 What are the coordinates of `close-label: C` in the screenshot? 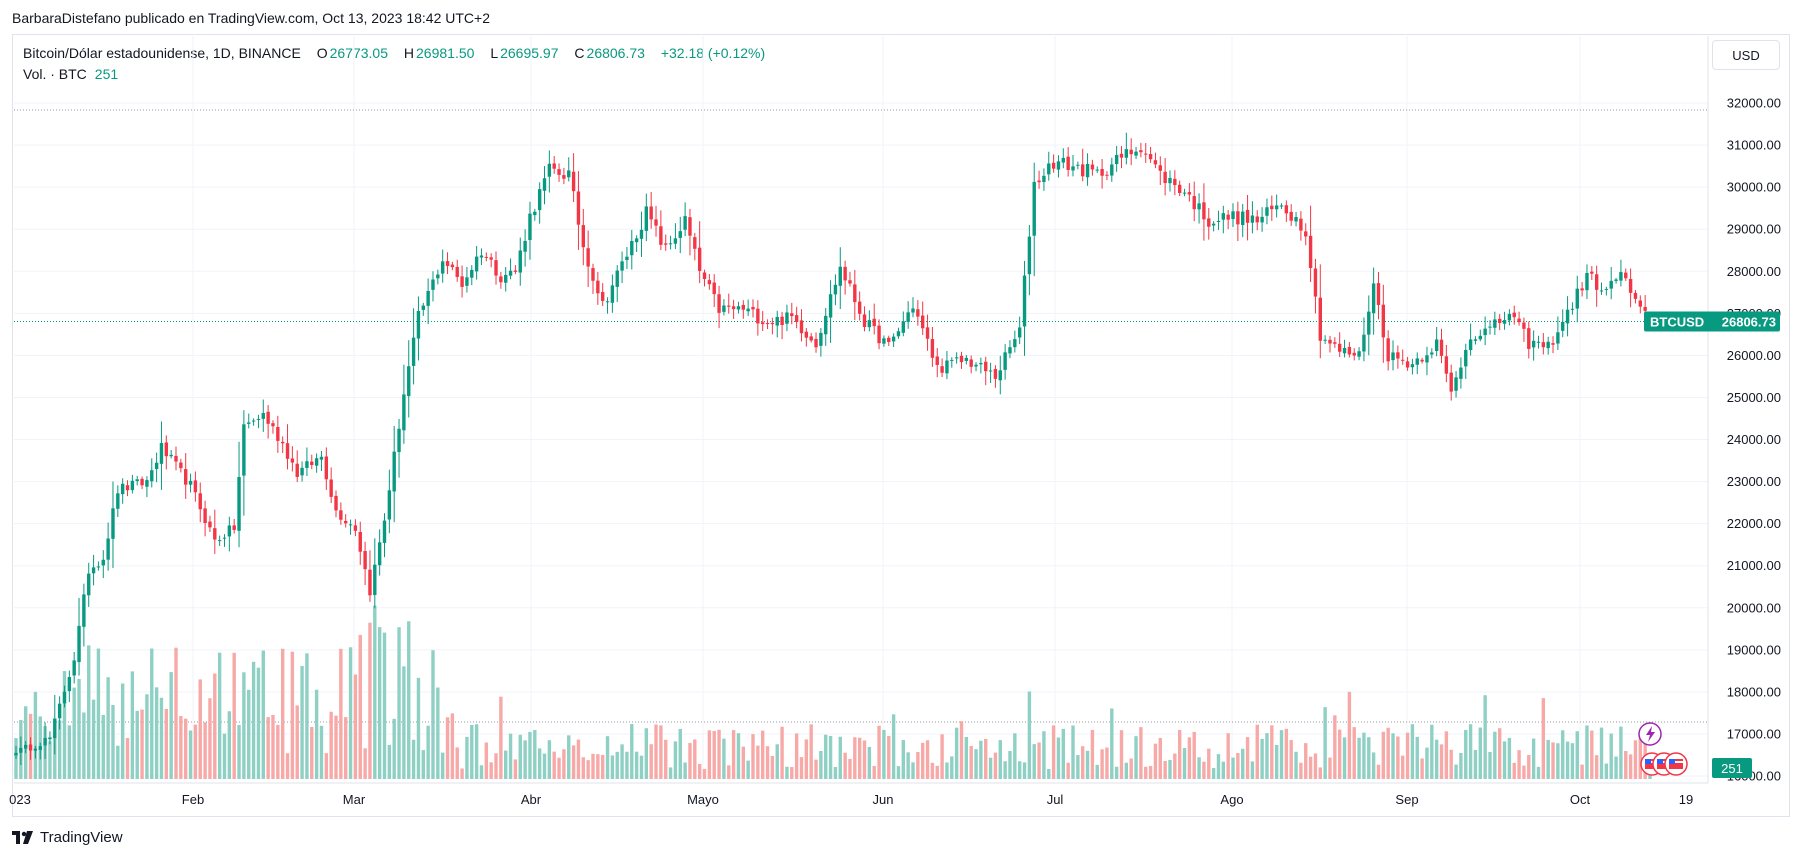 It's located at (579, 53).